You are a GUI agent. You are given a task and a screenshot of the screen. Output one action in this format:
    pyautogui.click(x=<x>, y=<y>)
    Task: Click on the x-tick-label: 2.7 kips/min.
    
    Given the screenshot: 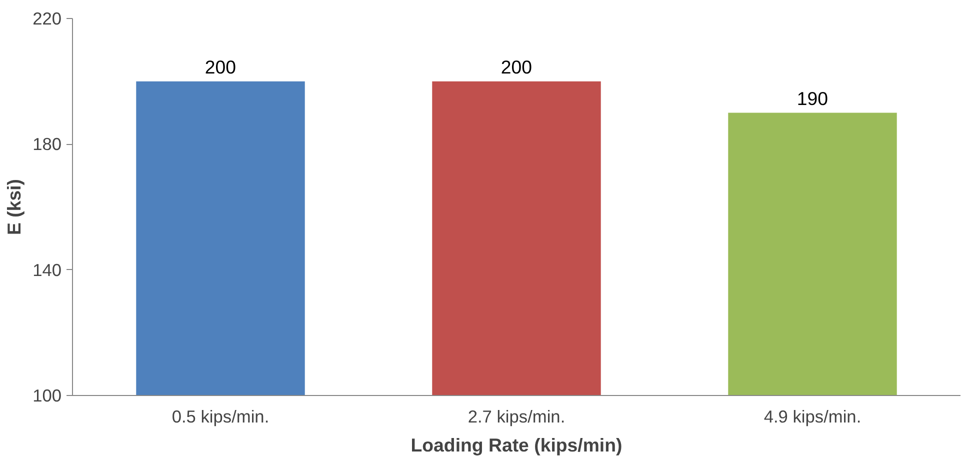 What is the action you would take?
    pyautogui.click(x=517, y=416)
    